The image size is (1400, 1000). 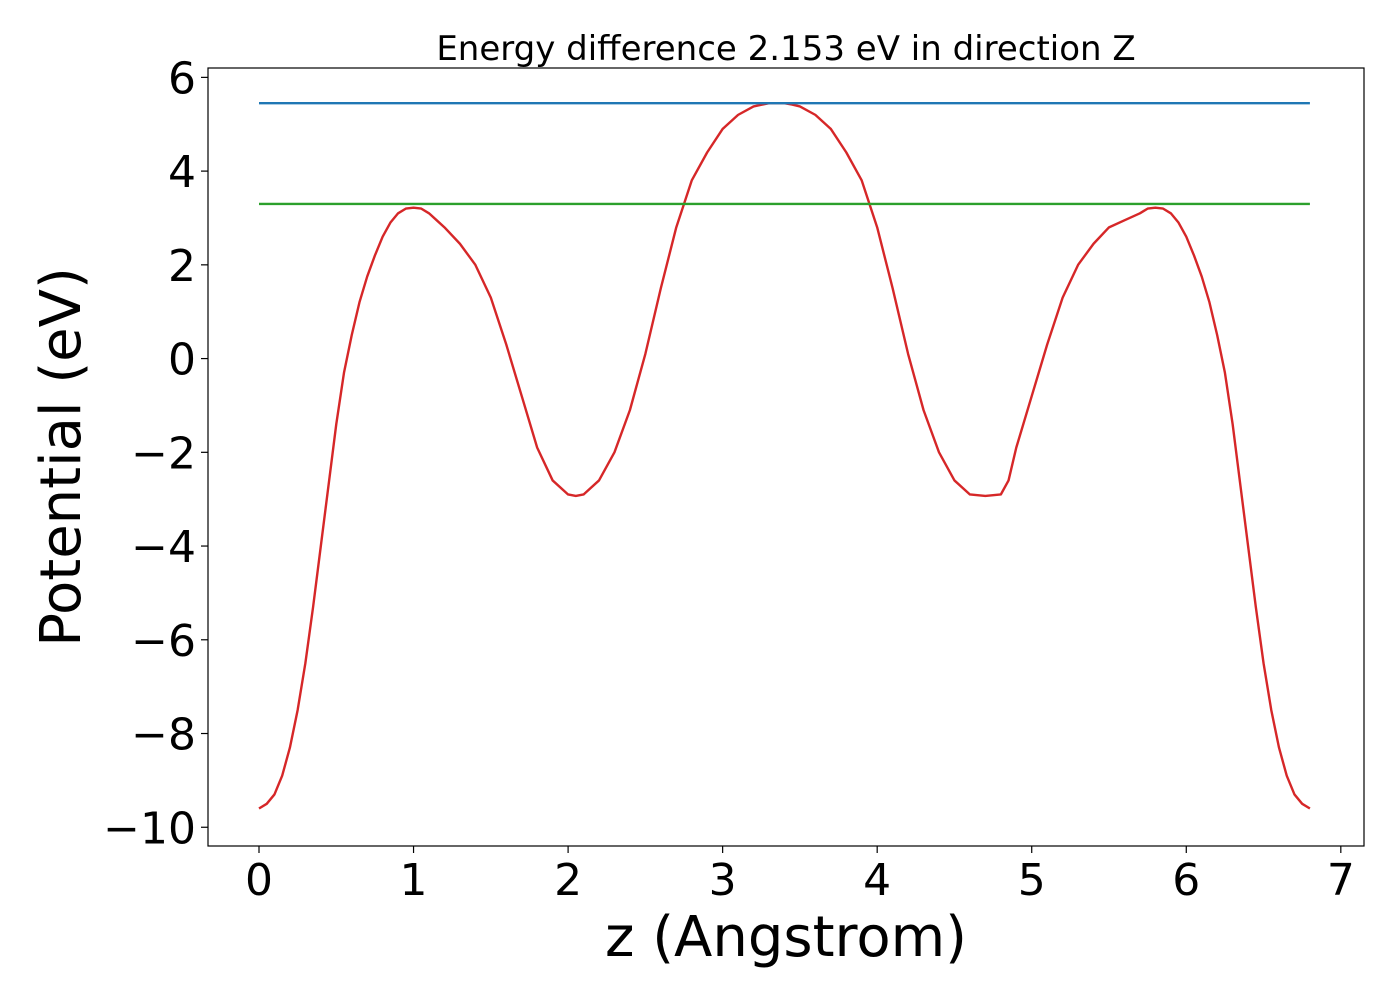 What do you see at coordinates (163, 547) in the screenshot?
I see `y-tick-label: −4` at bounding box center [163, 547].